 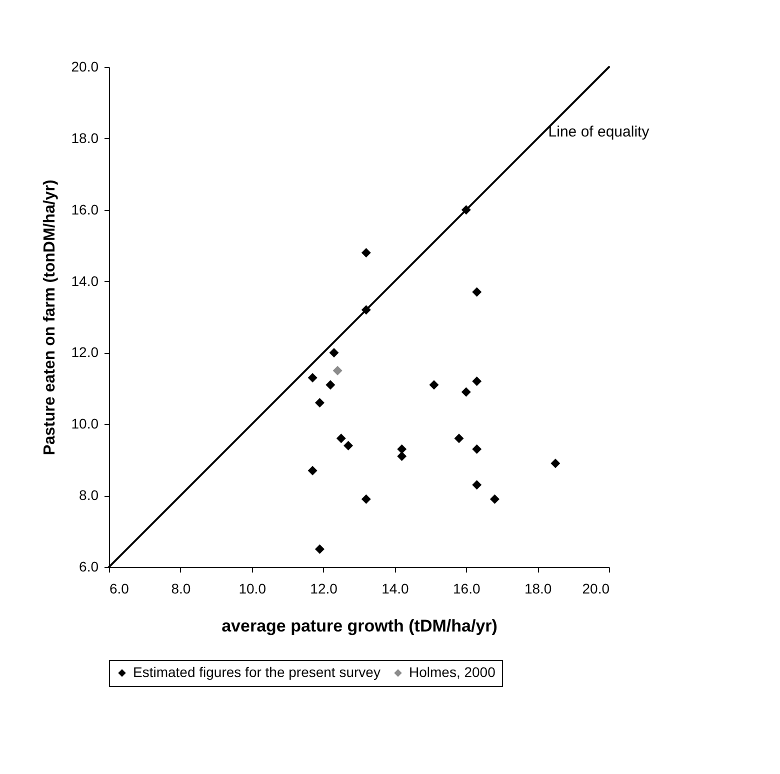 What do you see at coordinates (181, 588) in the screenshot?
I see `x-tick-label: 8.0` at bounding box center [181, 588].